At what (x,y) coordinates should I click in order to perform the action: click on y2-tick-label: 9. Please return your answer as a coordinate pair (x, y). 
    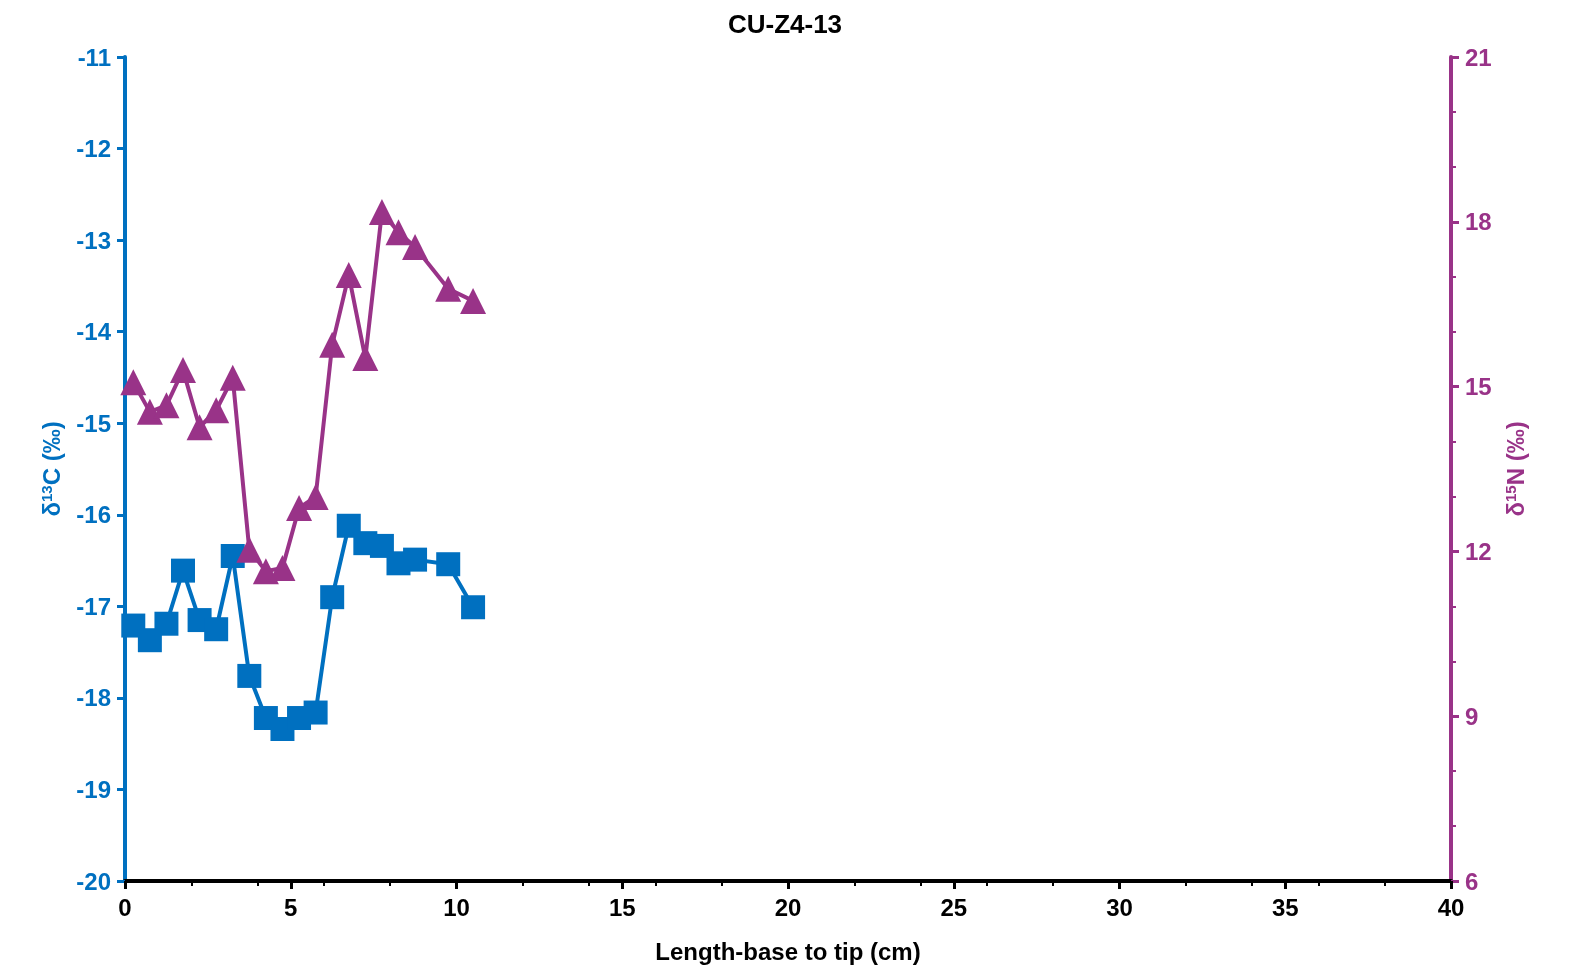
    Looking at the image, I should click on (1472, 716).